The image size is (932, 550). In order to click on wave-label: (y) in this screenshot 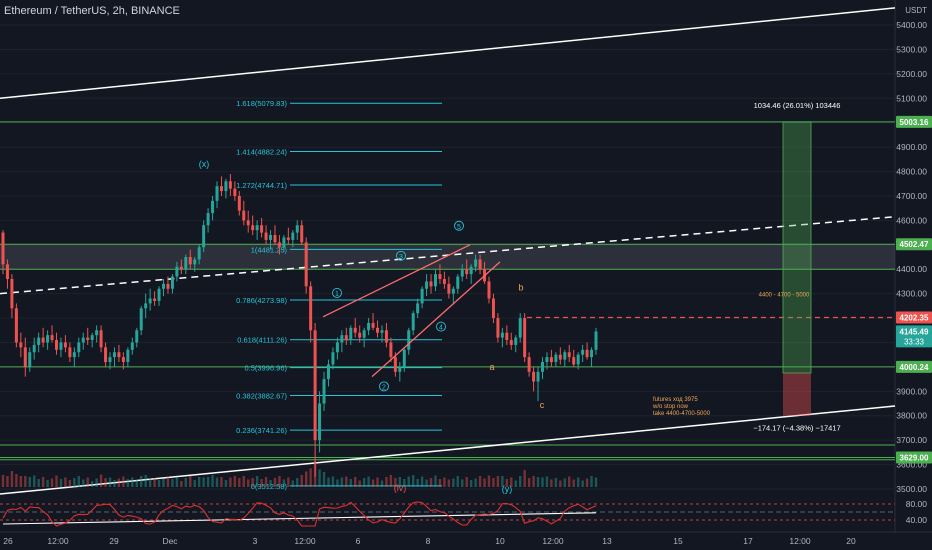, I will do `click(507, 489)`.